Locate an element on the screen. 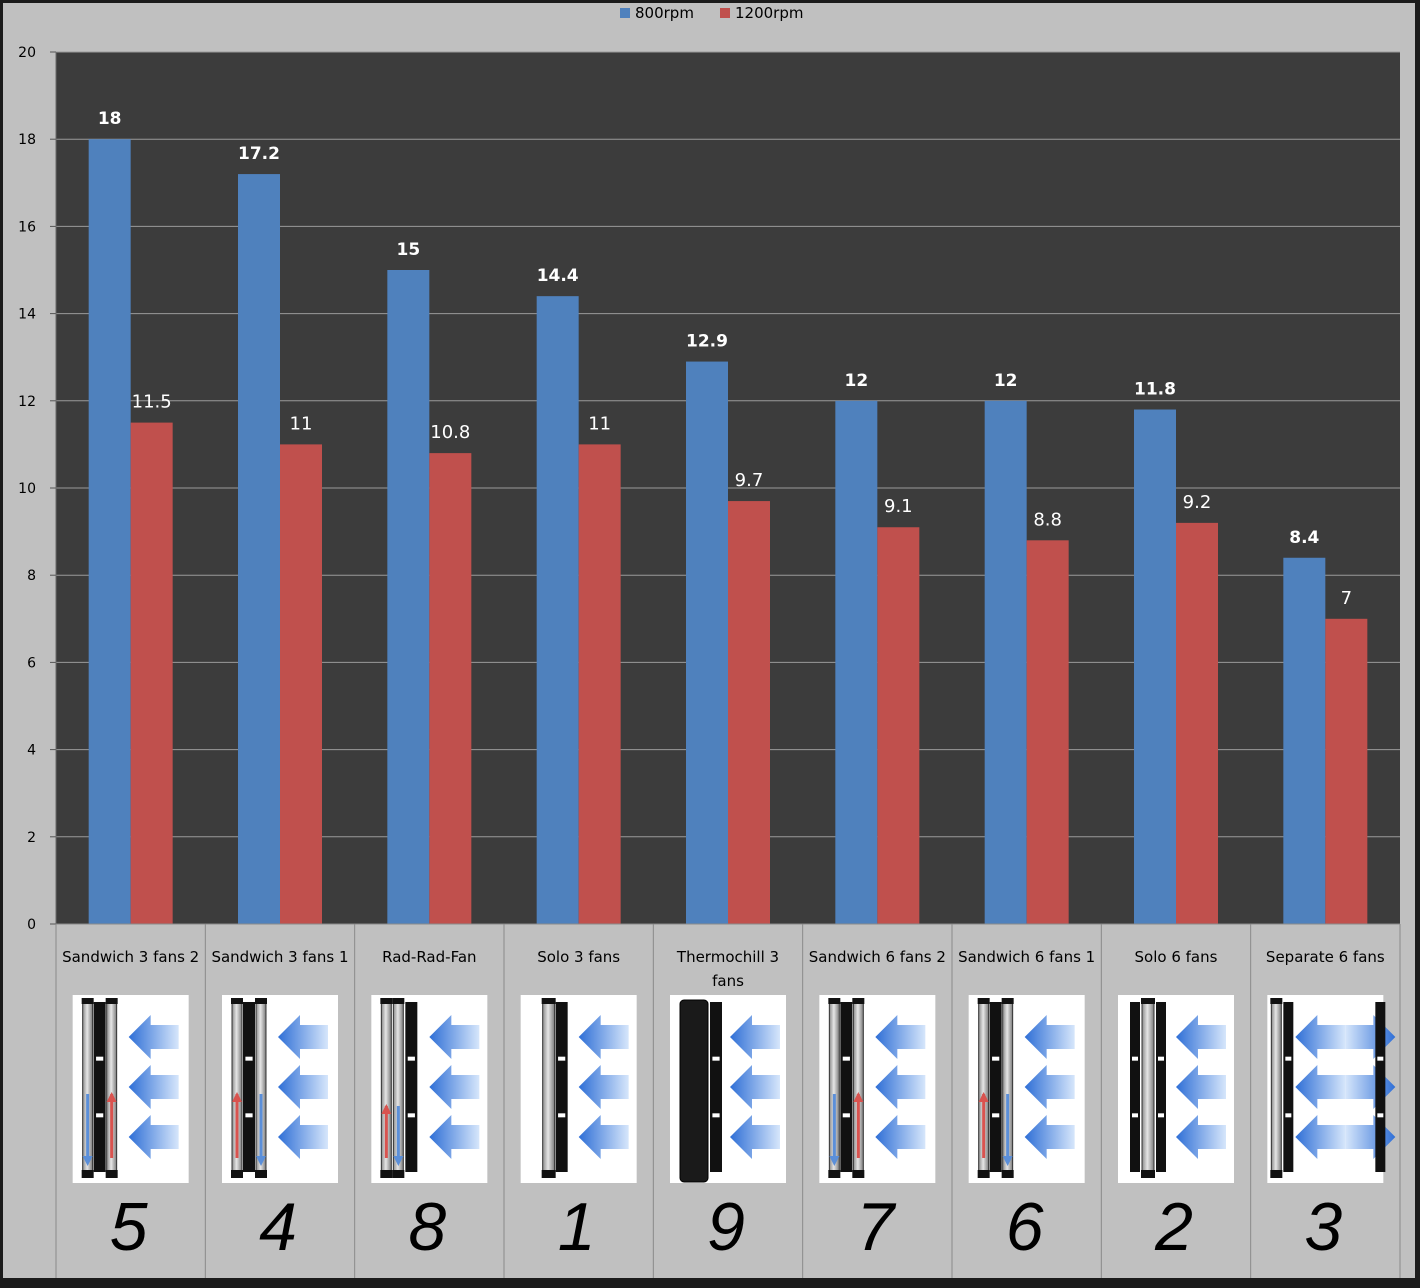 Image resolution: width=1420 pixels, height=1288 pixels. rank-number: 2 is located at coordinates (1173, 1227).